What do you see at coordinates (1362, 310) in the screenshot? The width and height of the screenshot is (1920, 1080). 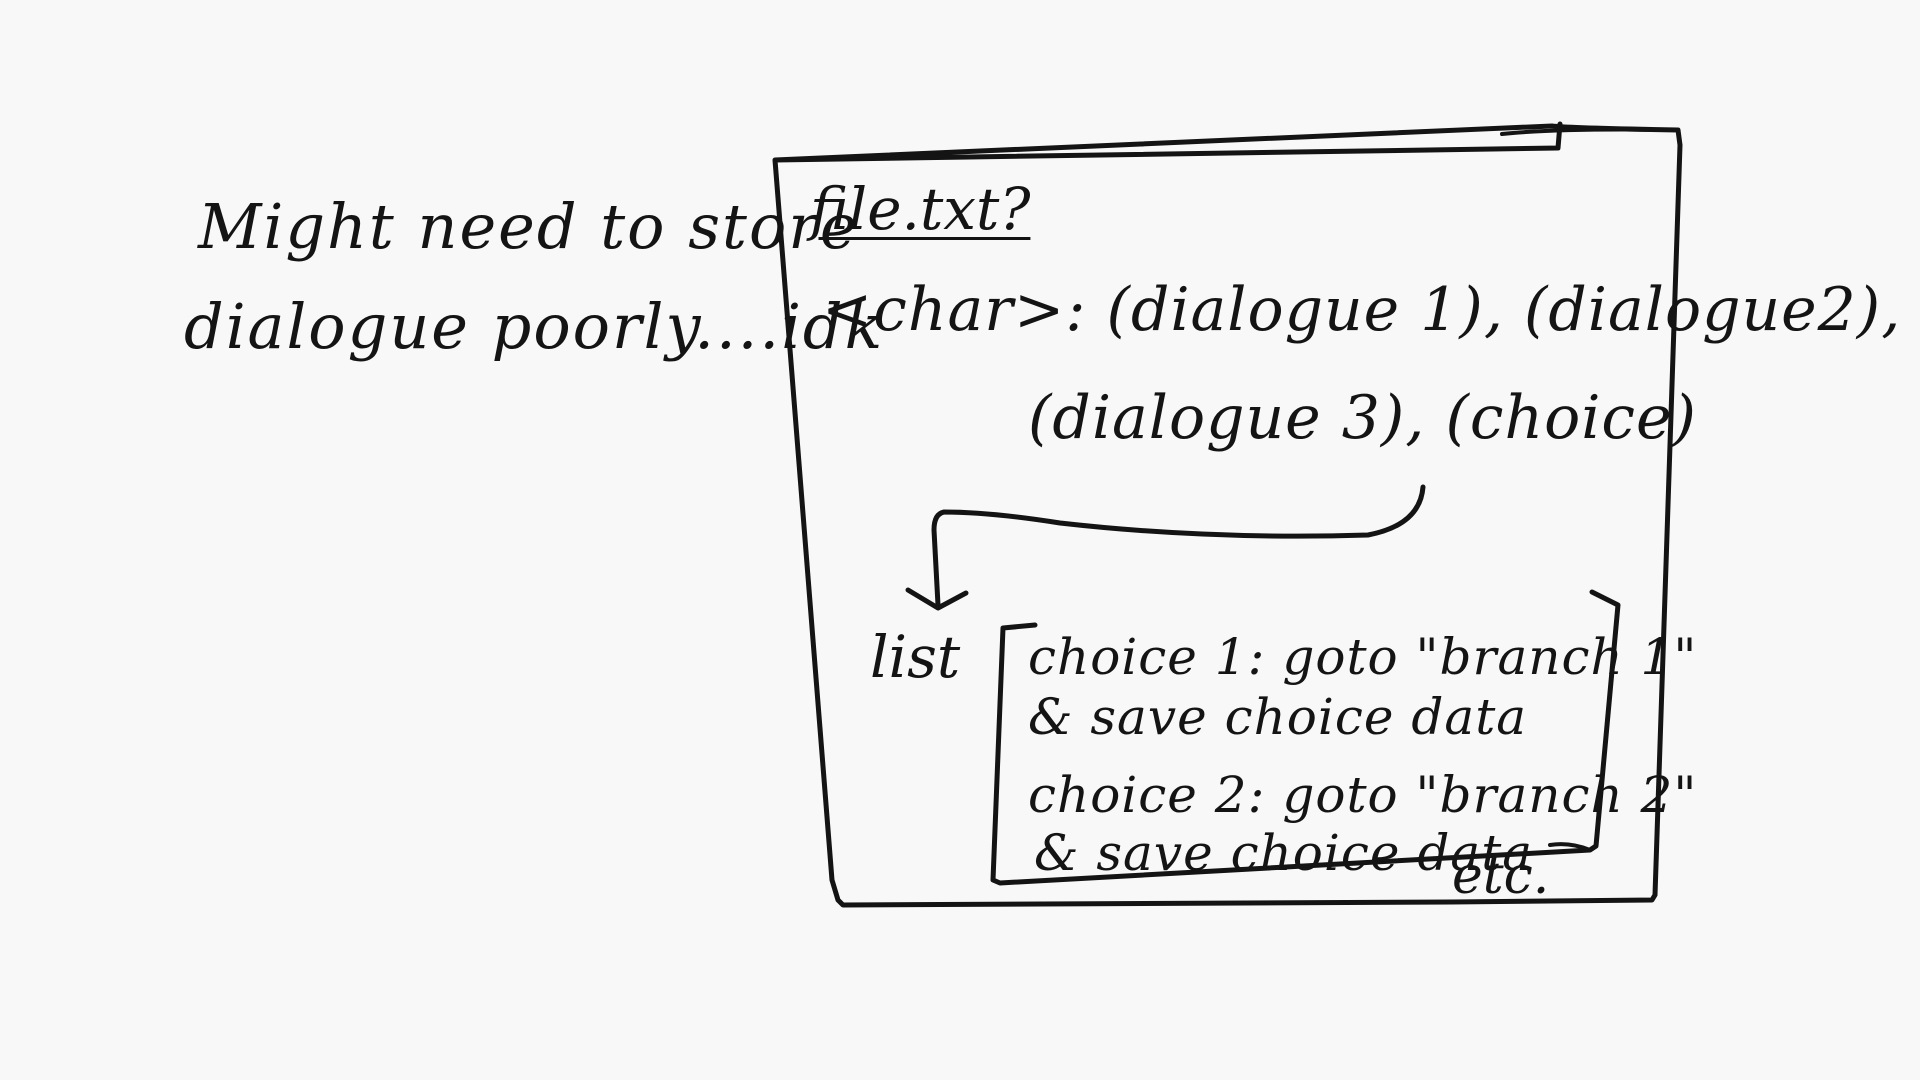 I see `dialogue-line-1: <char>: (dialogue 1), (dialogue2),` at bounding box center [1362, 310].